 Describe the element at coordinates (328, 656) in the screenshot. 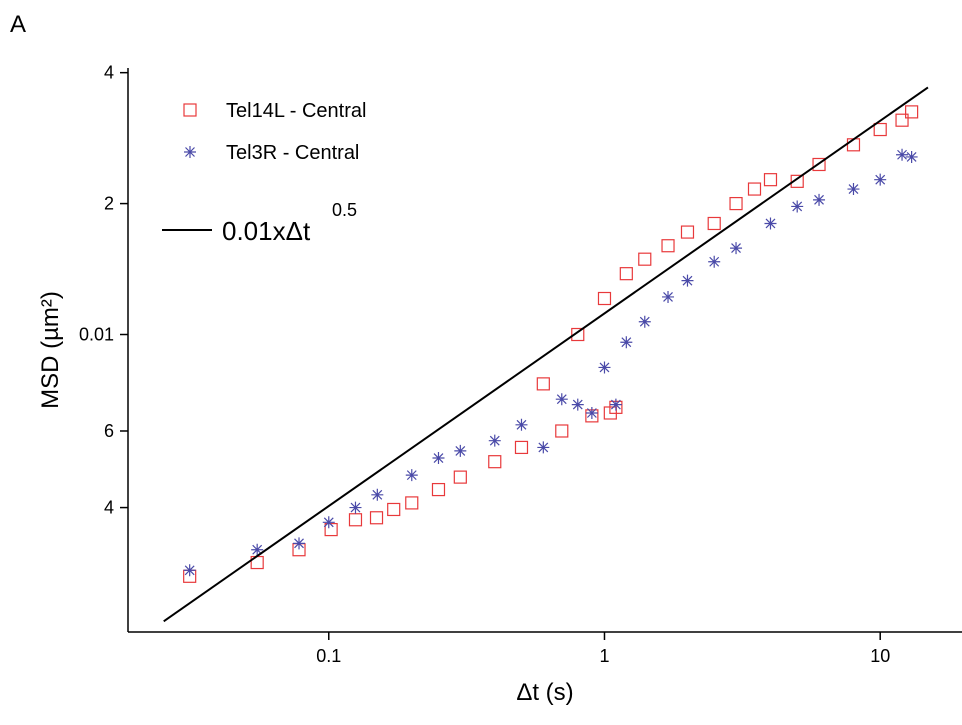

I see `x-tick-label: 0.1` at that location.